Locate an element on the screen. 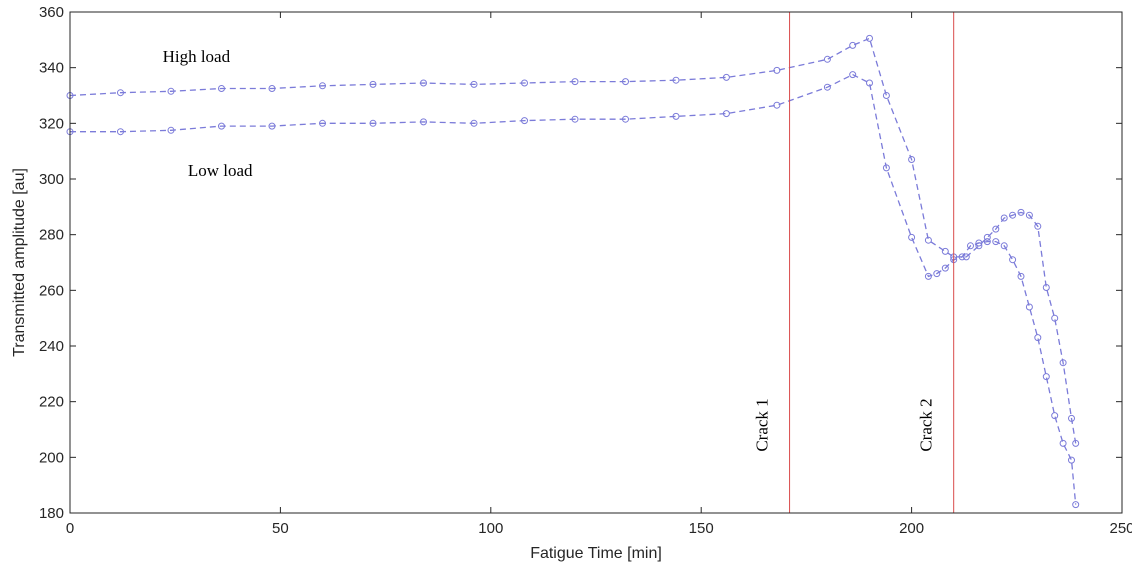 This screenshot has height=569, width=1132. y-tick-label: 180 is located at coordinates (51, 513).